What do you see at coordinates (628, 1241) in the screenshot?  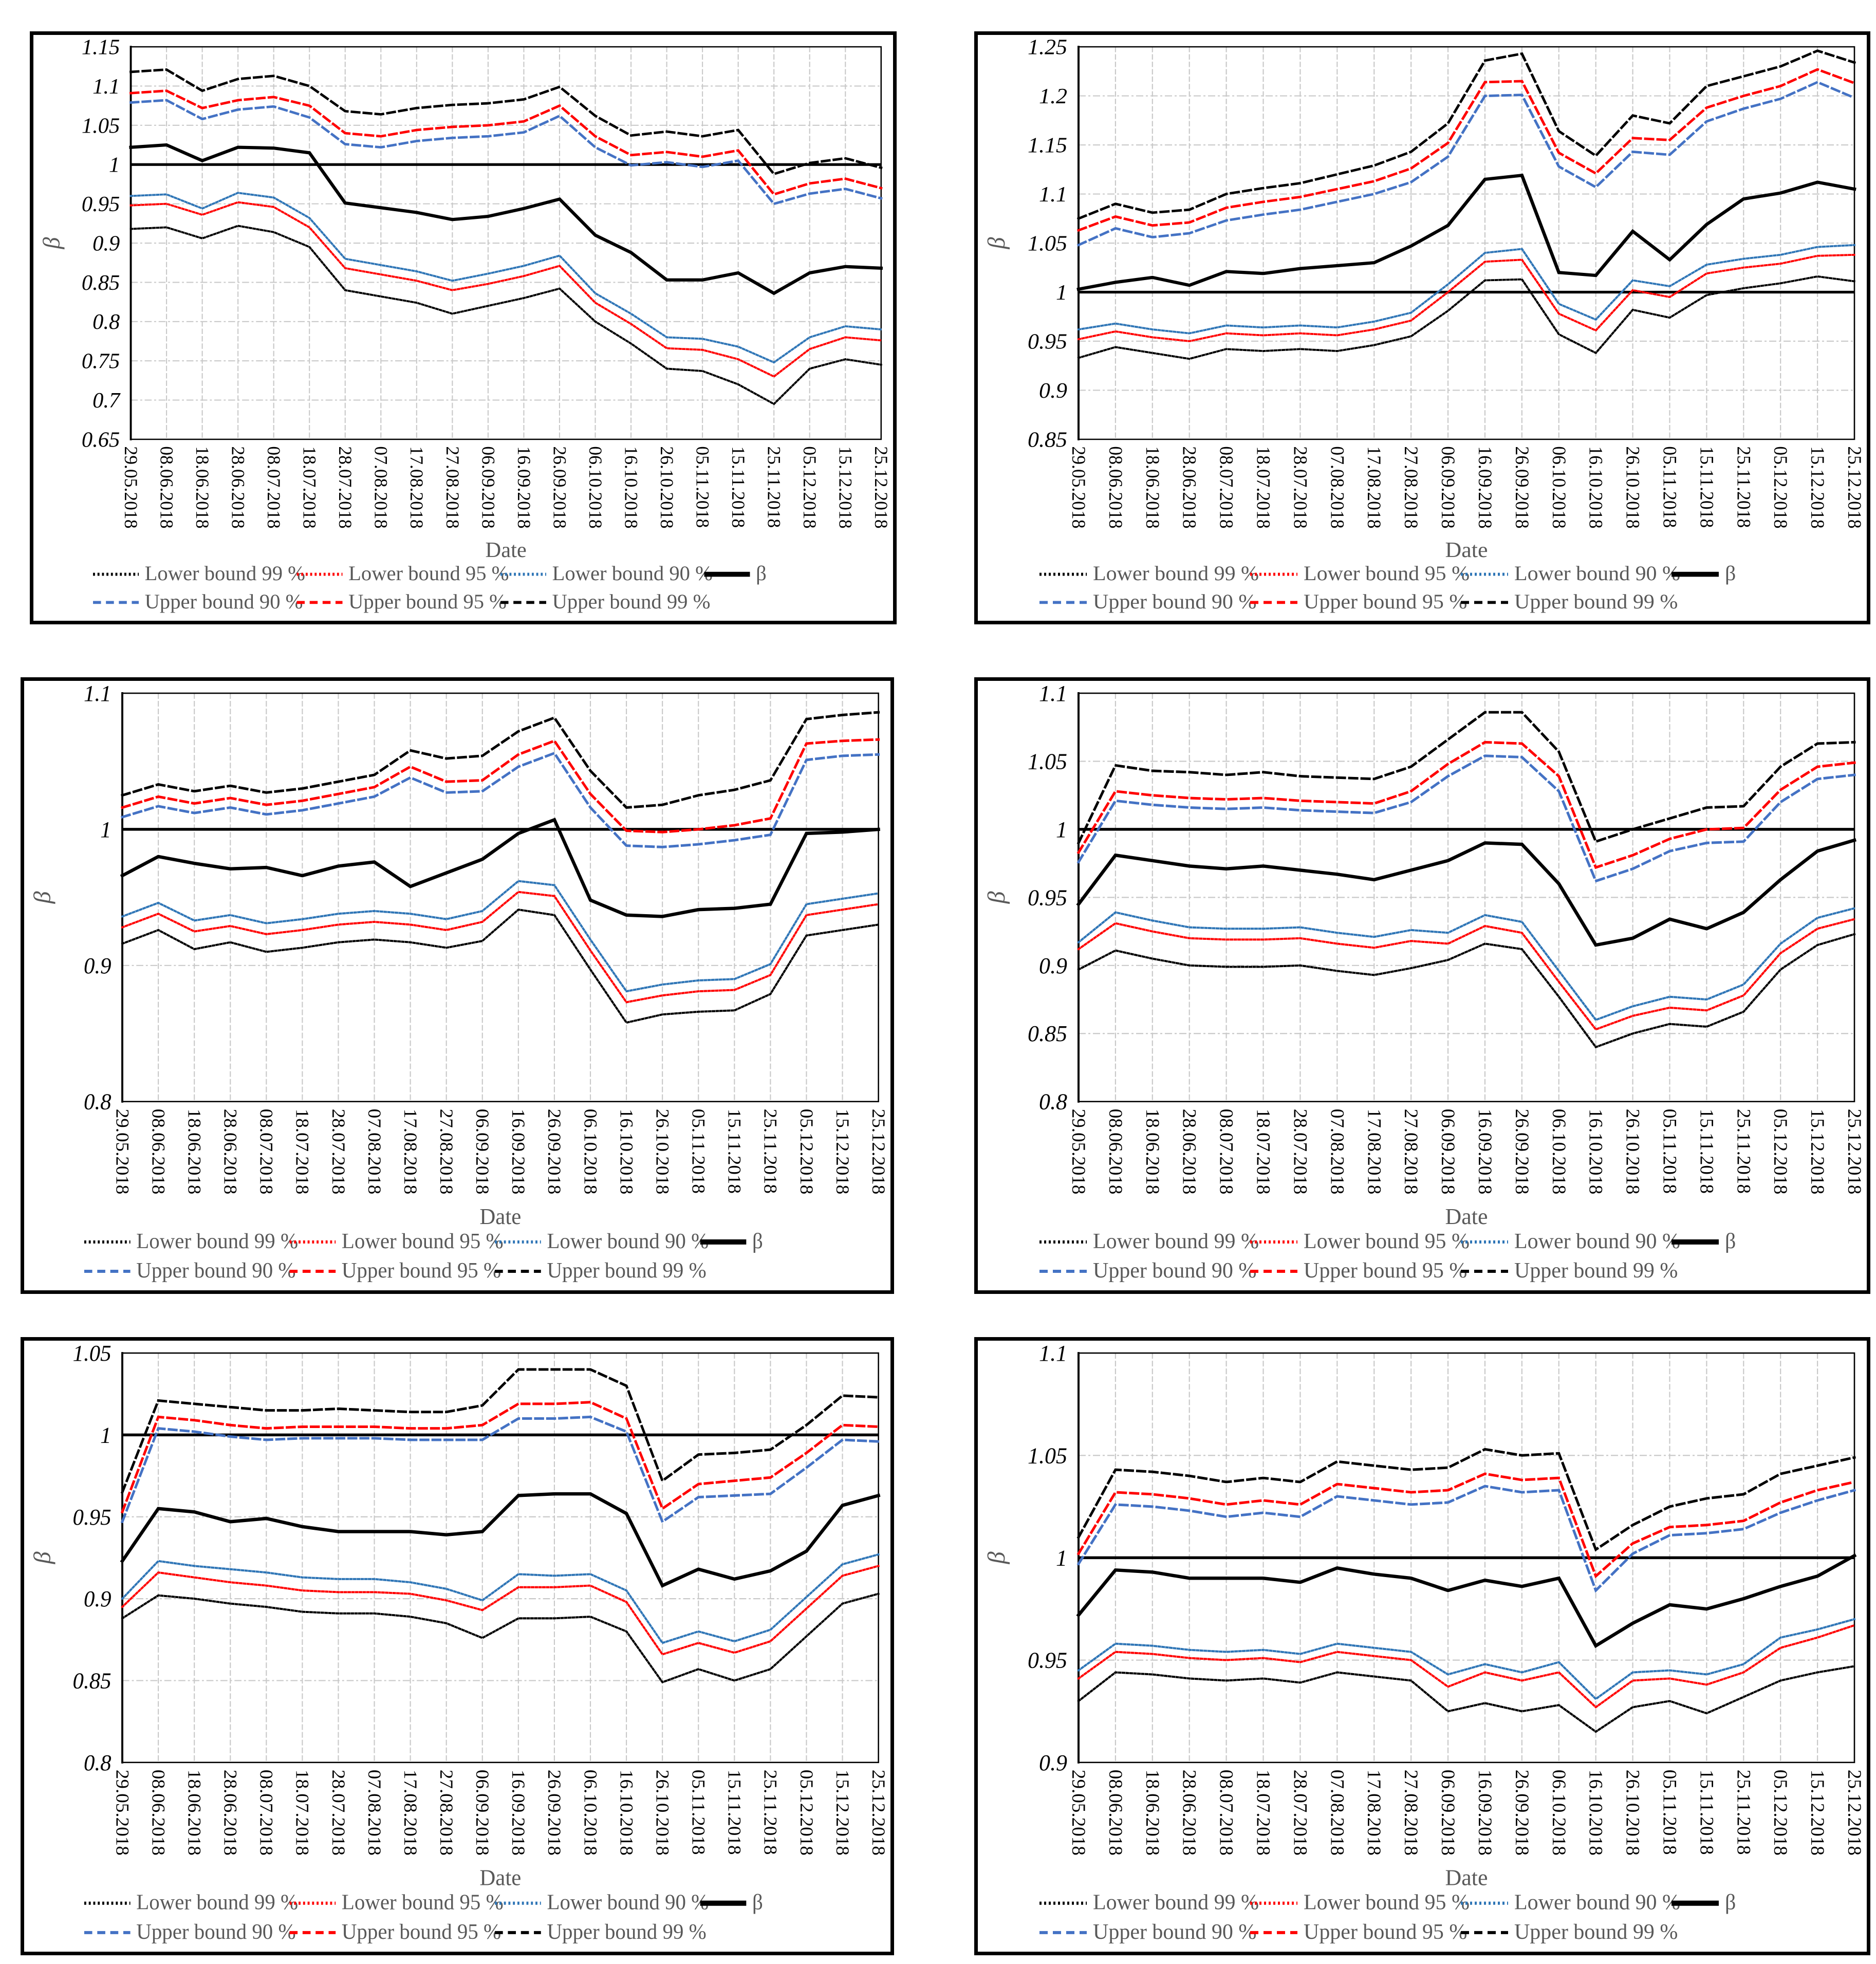 I see `legend-label: Lower bound 90 %` at bounding box center [628, 1241].